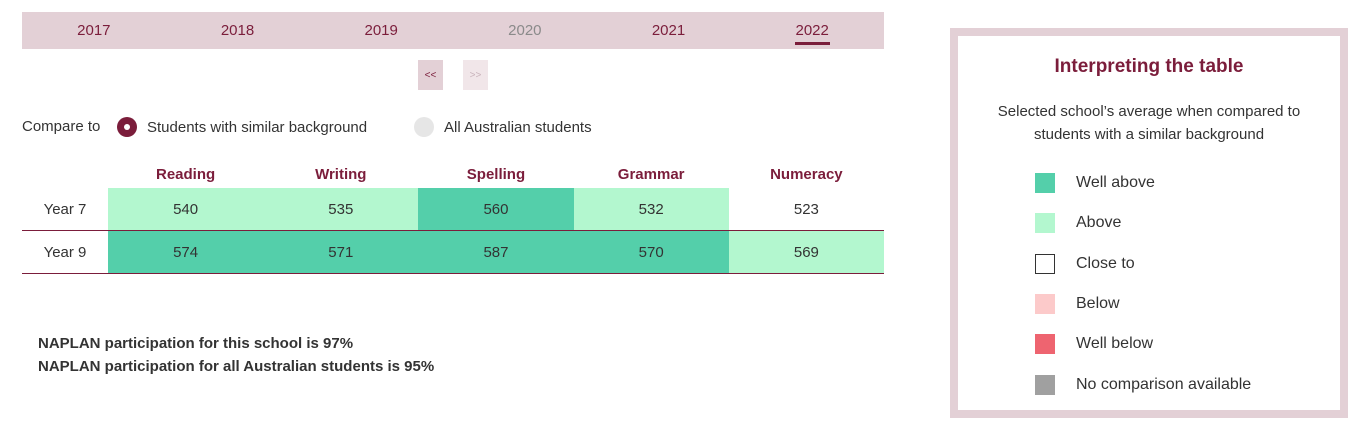  Describe the element at coordinates (65, 174) in the screenshot. I see `table-header-empty` at that location.